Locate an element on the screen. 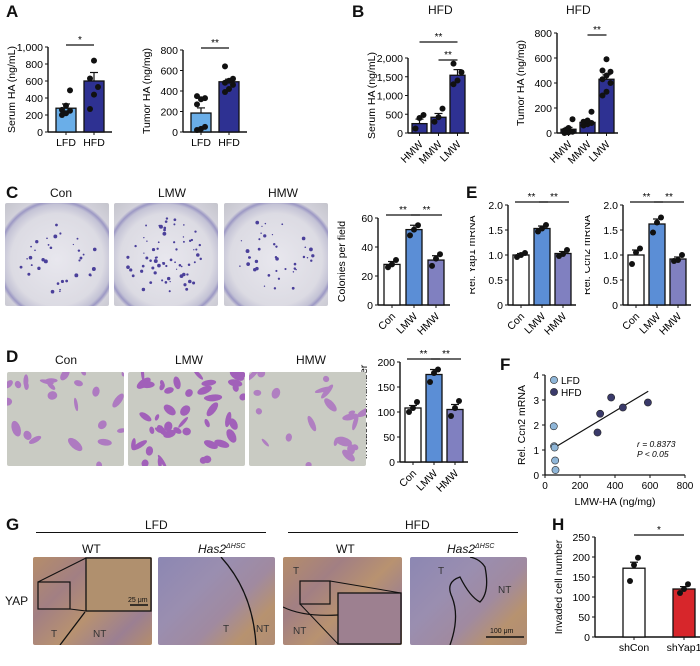  row-label-yap: YAP is located at coordinates (17, 601).